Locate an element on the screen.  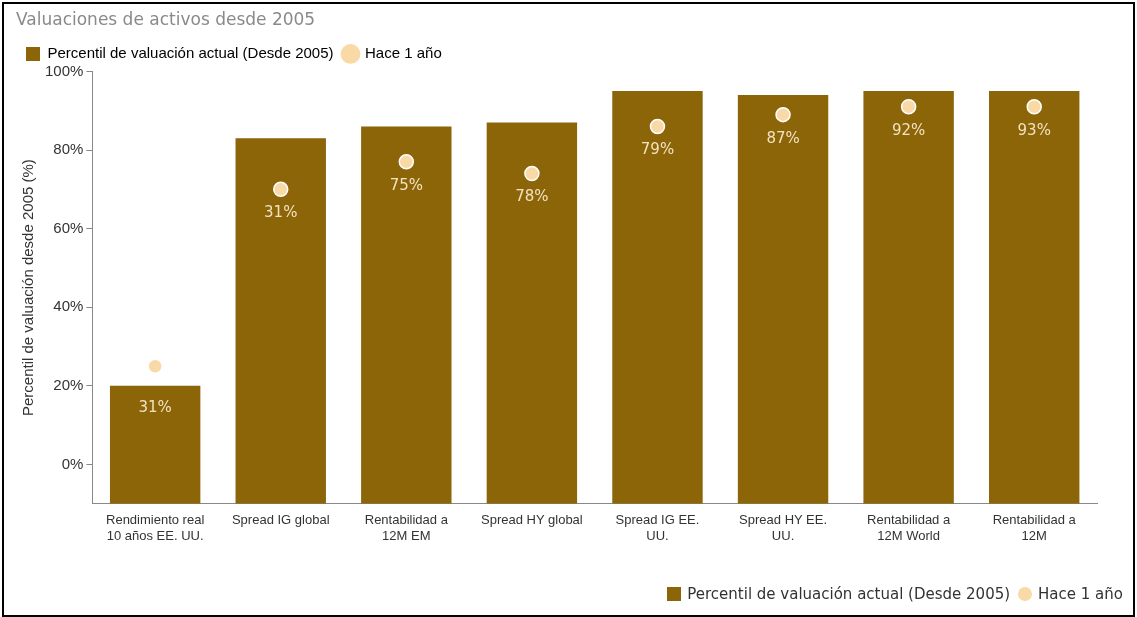
y-tick-label: 60% is located at coordinates (68, 227).